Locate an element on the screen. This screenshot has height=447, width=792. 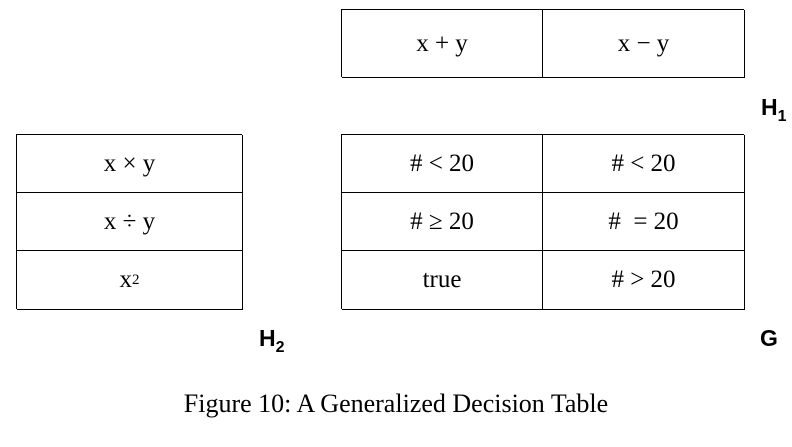
figure-caption: Figure 10: A Generalized Decision Table is located at coordinates (396, 403).